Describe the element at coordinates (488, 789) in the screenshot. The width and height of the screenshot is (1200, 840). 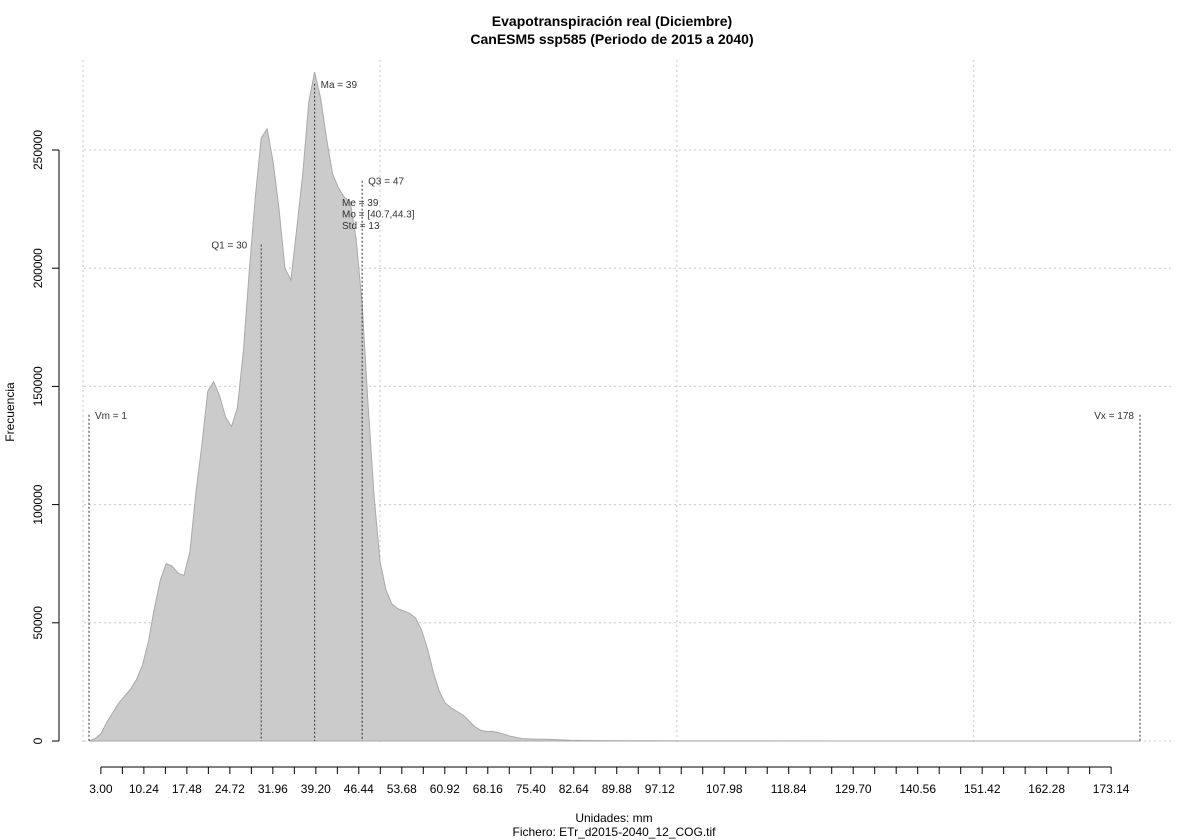
I see `x-tick-label: 68.16` at that location.